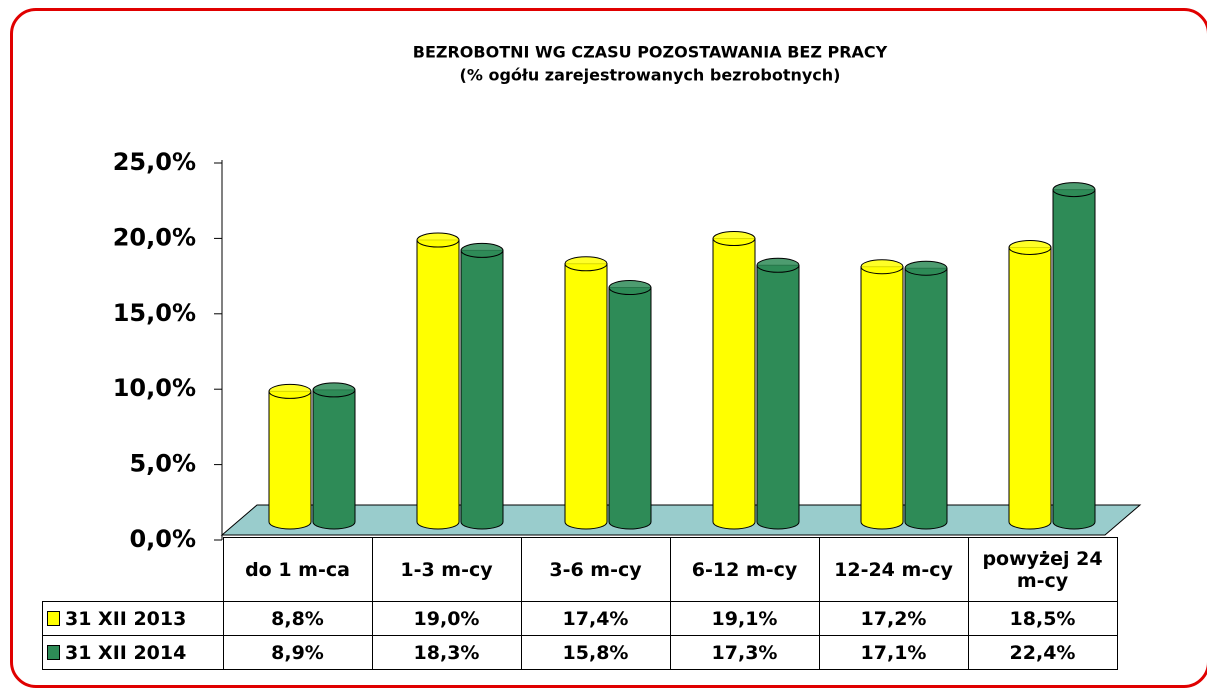 The width and height of the screenshot is (1207, 688). I want to click on floor, so click(681, 520).